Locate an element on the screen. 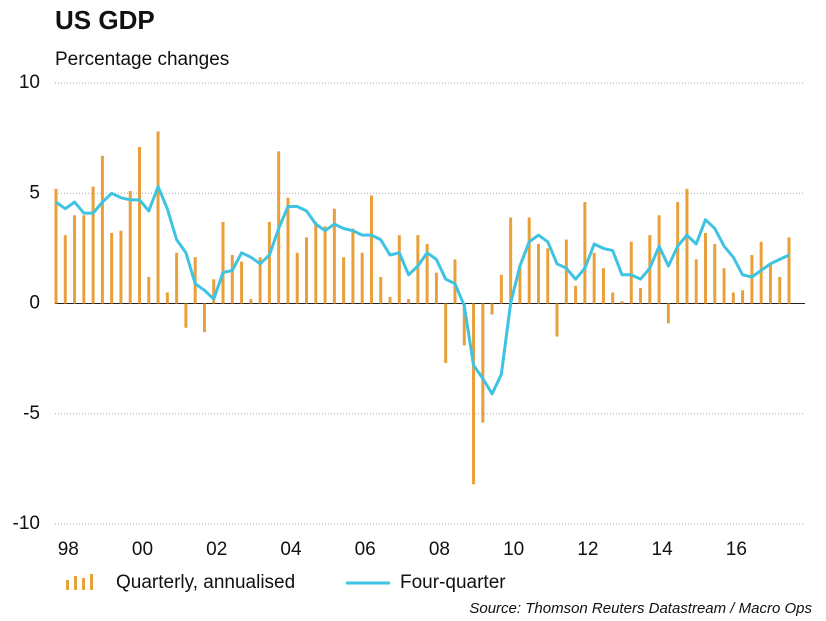  x-tick-label: 10 is located at coordinates (513, 549).